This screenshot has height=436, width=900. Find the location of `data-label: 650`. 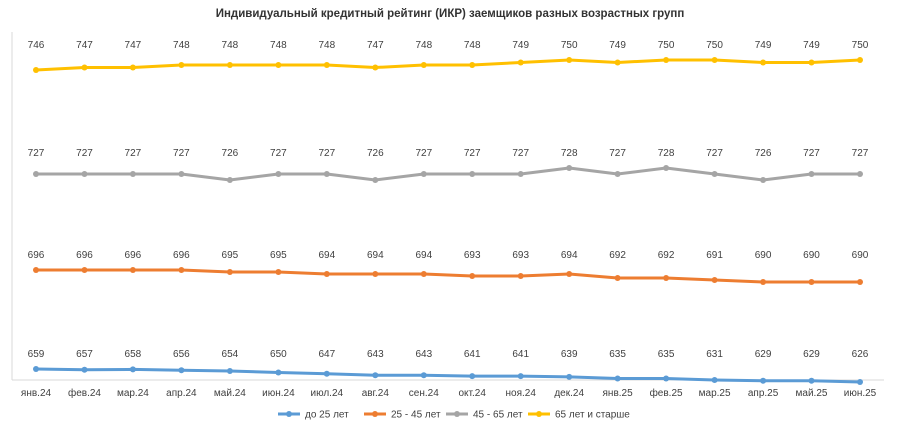

data-label: 650 is located at coordinates (278, 354).